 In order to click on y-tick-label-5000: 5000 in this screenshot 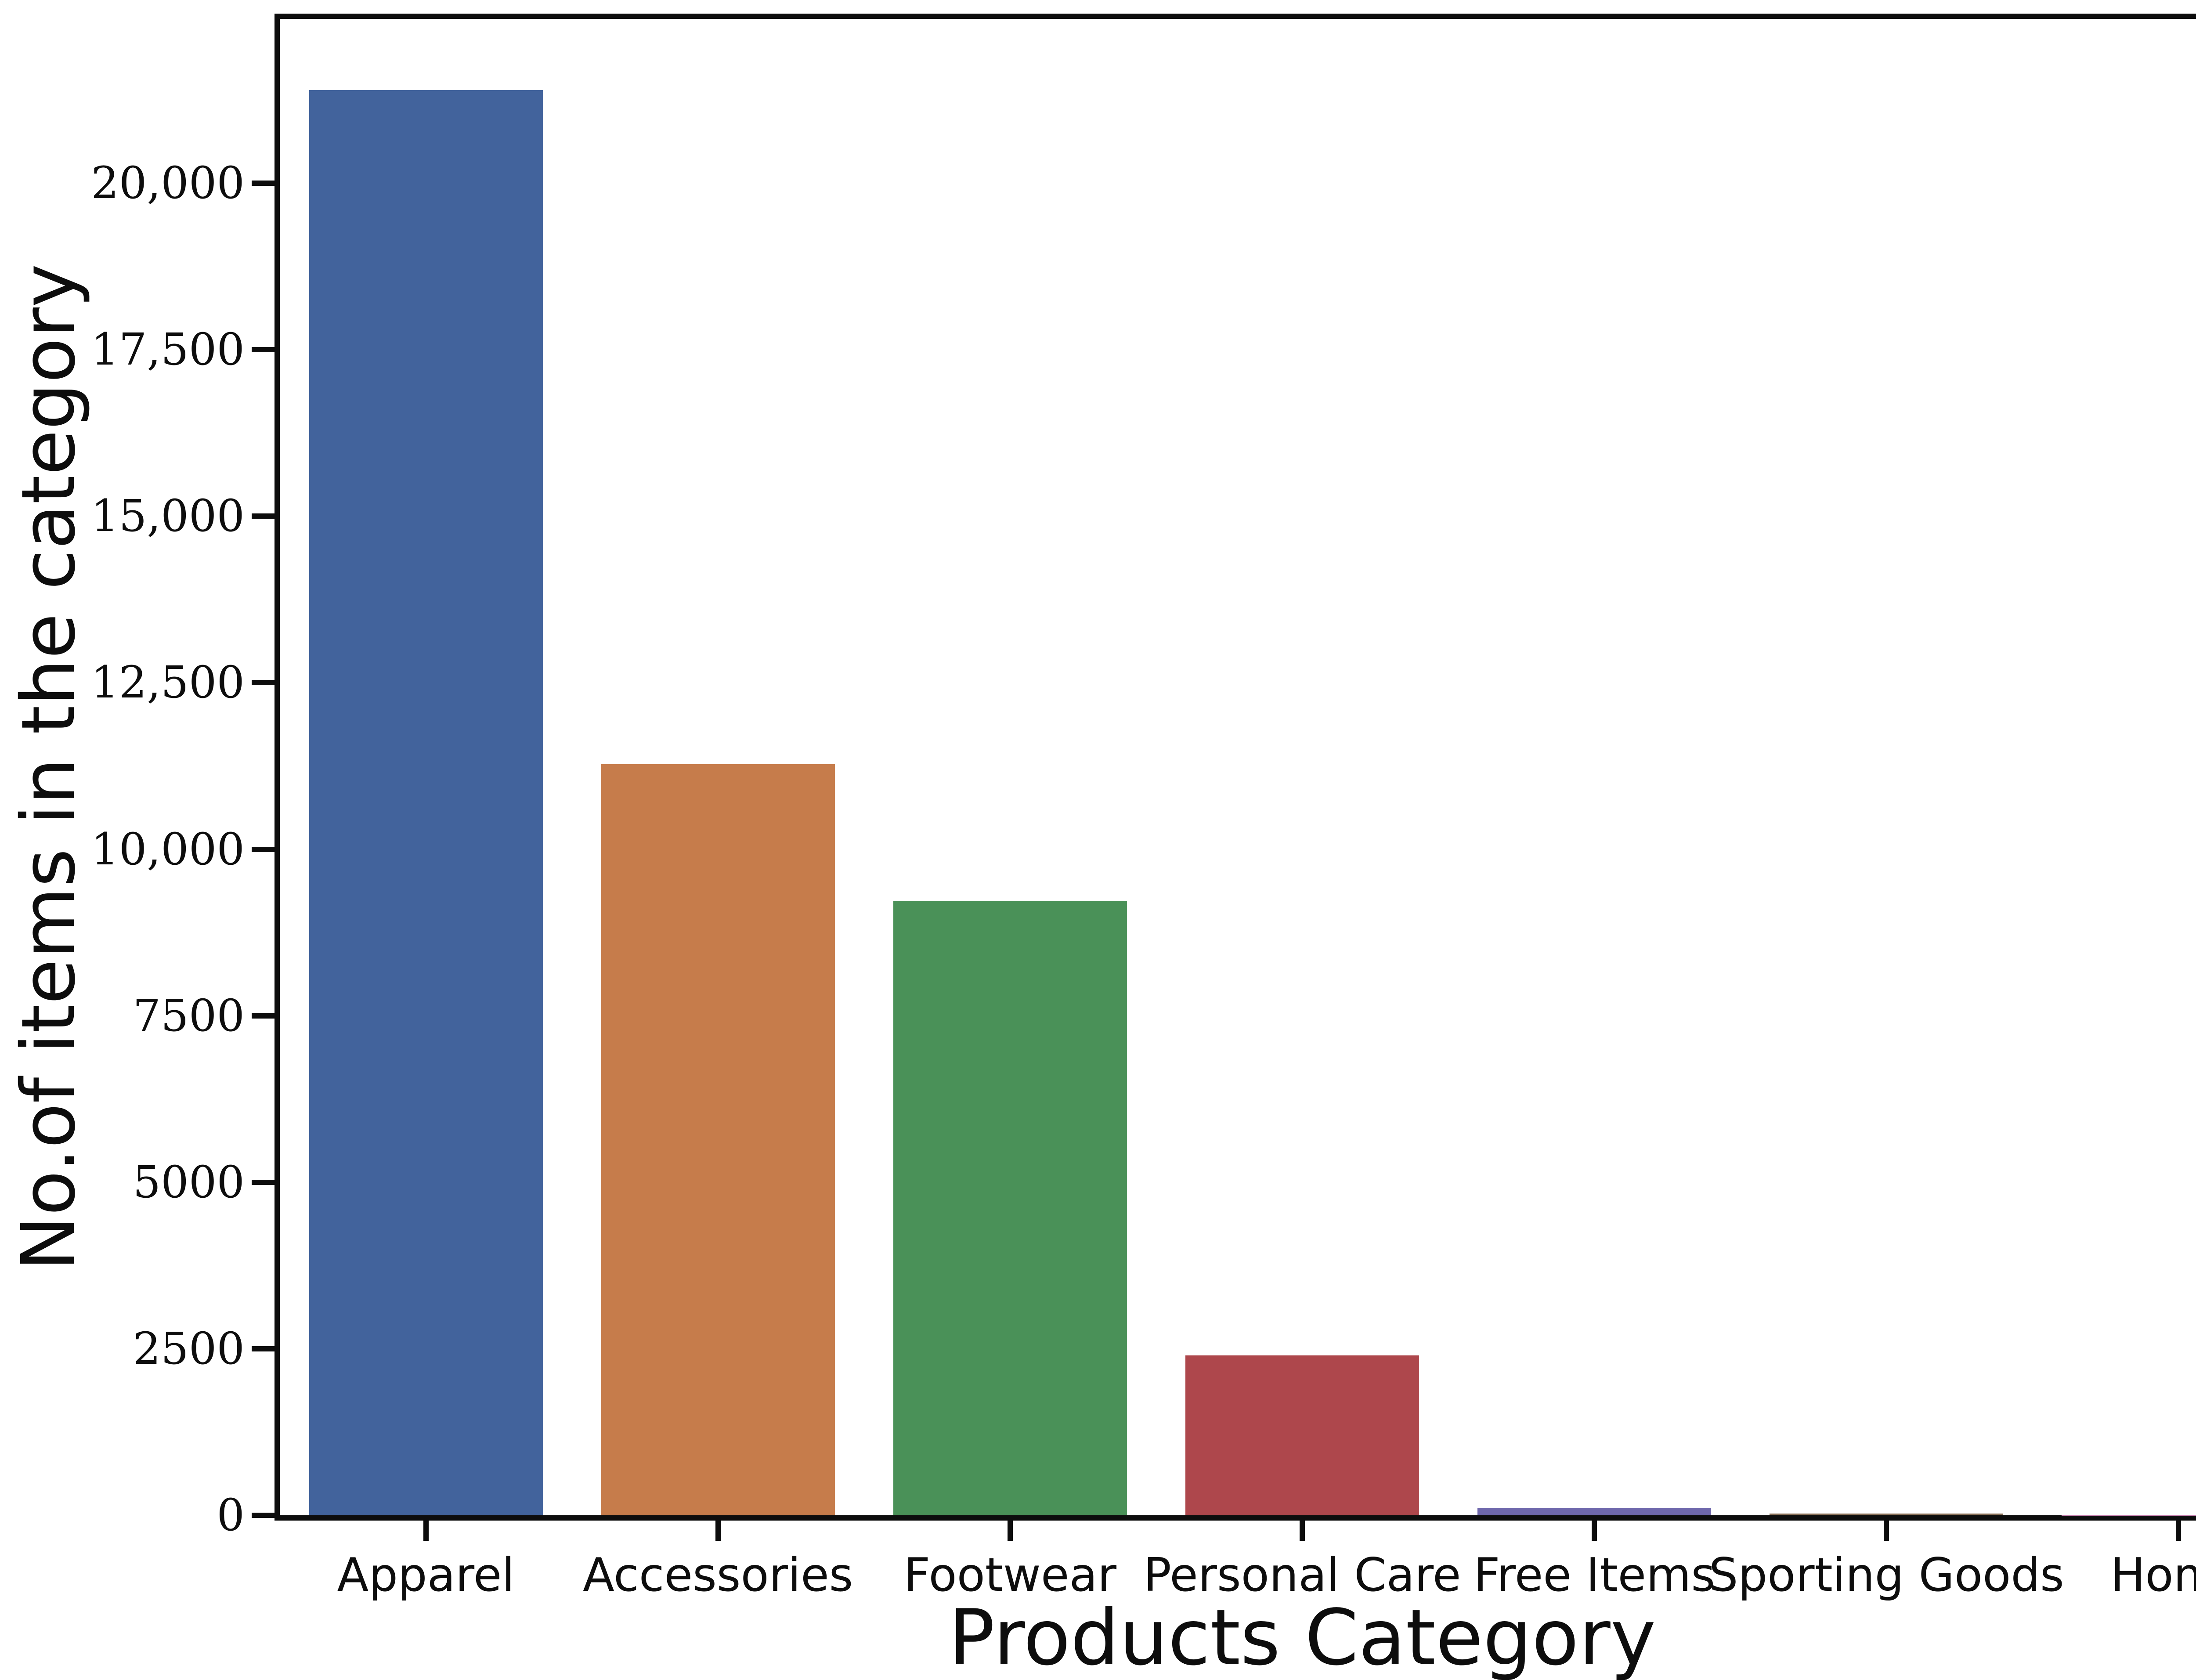, I will do `click(189, 1182)`.